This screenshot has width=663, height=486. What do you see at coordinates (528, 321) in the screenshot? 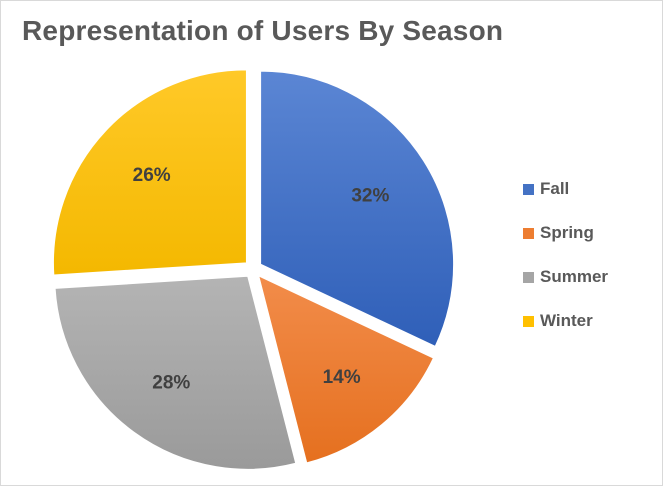
I see `legend-swatch-winter` at bounding box center [528, 321].